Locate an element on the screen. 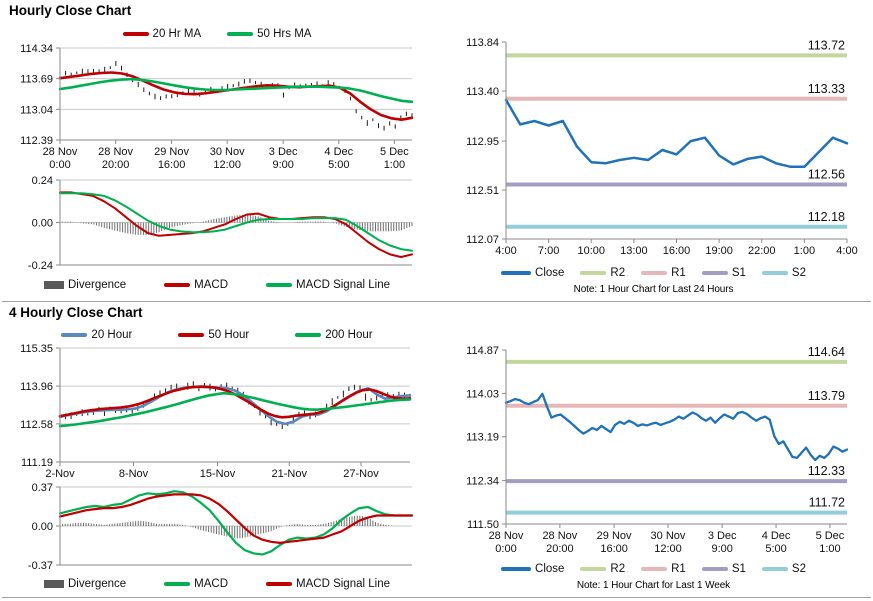  svg-text: 15-Nov is located at coordinates (218, 474).